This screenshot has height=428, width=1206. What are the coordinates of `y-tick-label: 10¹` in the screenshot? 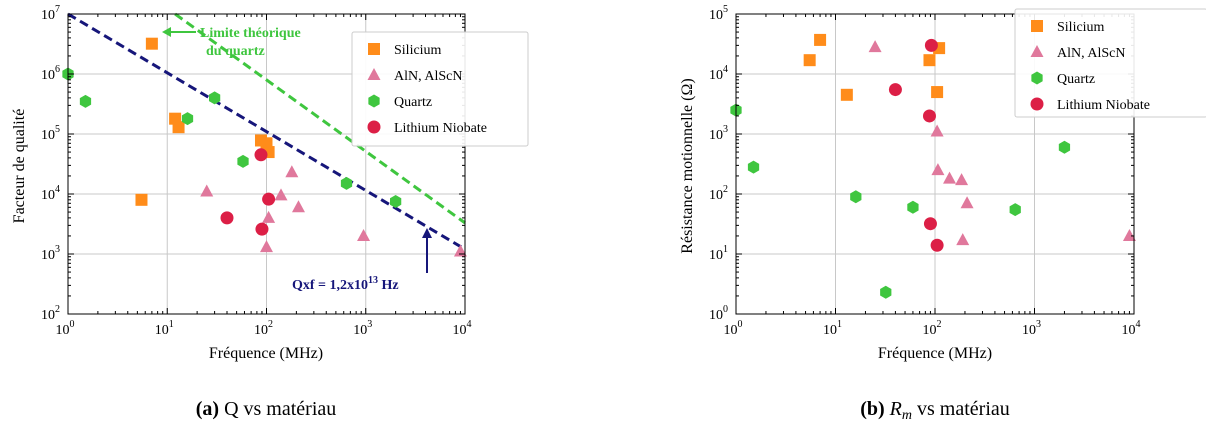 It's located at (718, 253).